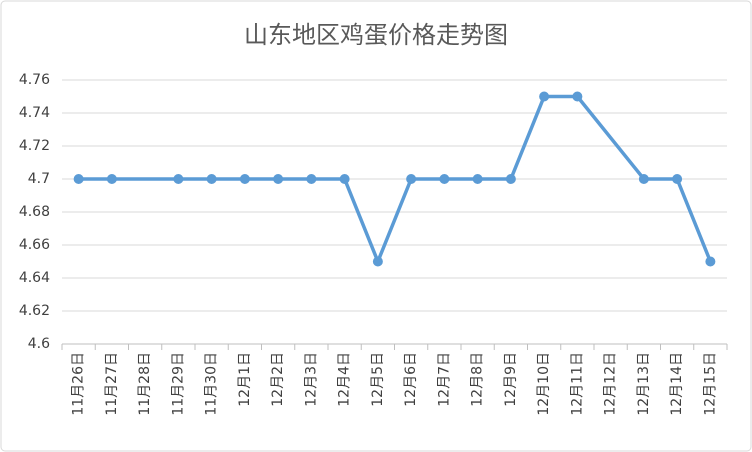  I want to click on x-tick-label: 12月1日, so click(245, 379).